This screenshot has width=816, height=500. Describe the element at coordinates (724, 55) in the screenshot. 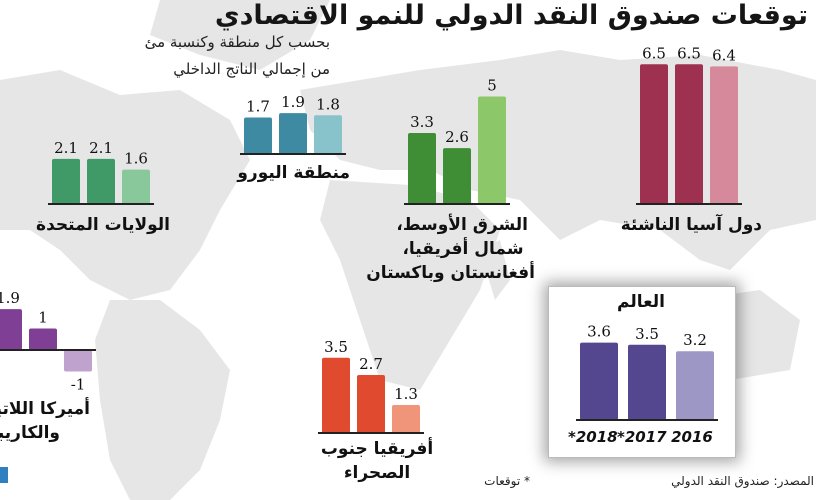

I see `asia-value-label-2: 6.4` at that location.